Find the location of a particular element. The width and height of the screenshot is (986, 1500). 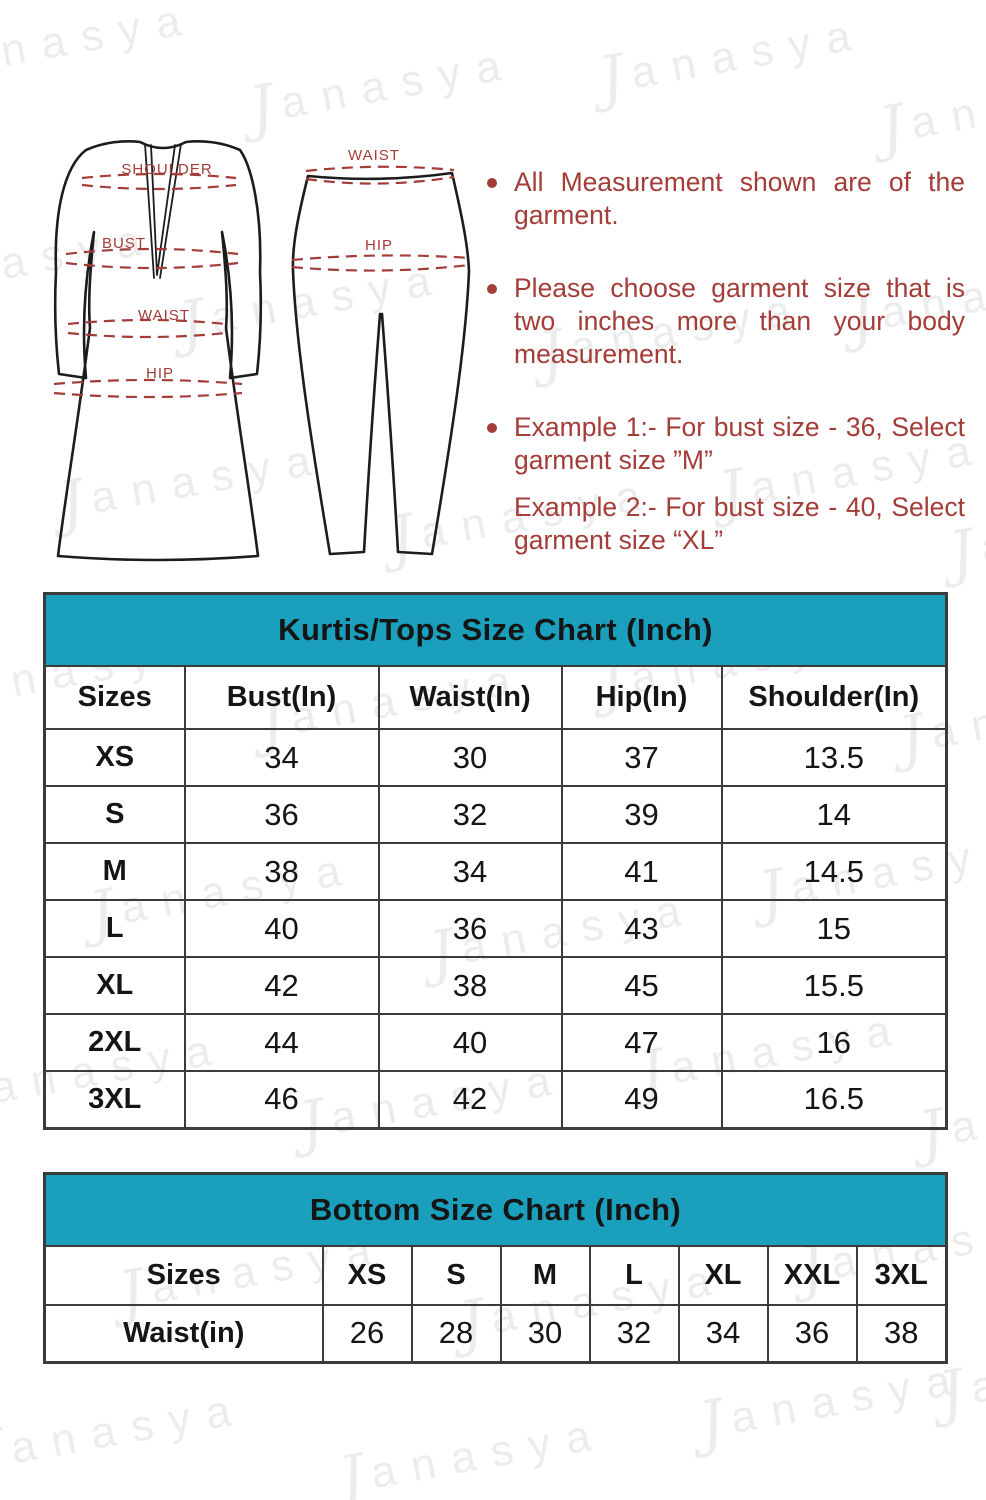

table-row: L 40 36 43 15 is located at coordinates (495, 928).